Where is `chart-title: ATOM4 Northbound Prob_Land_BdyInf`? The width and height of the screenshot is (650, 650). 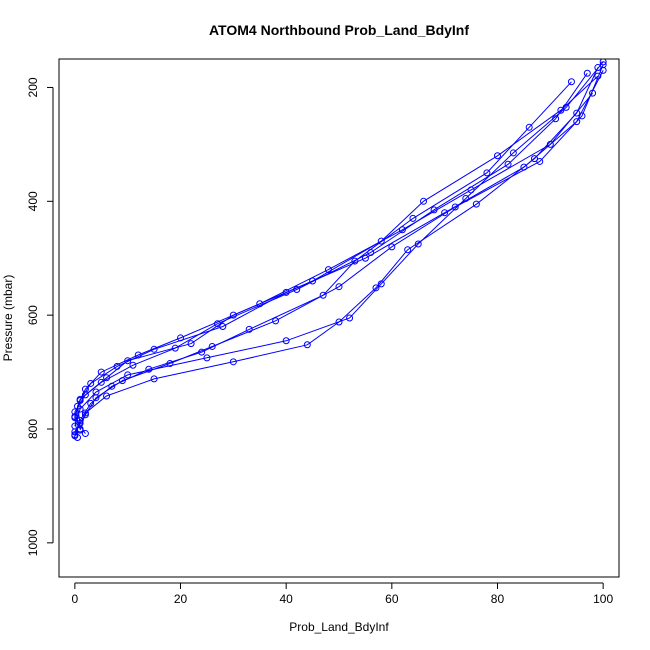
chart-title: ATOM4 Northbound Prob_Land_BdyInf is located at coordinates (339, 30).